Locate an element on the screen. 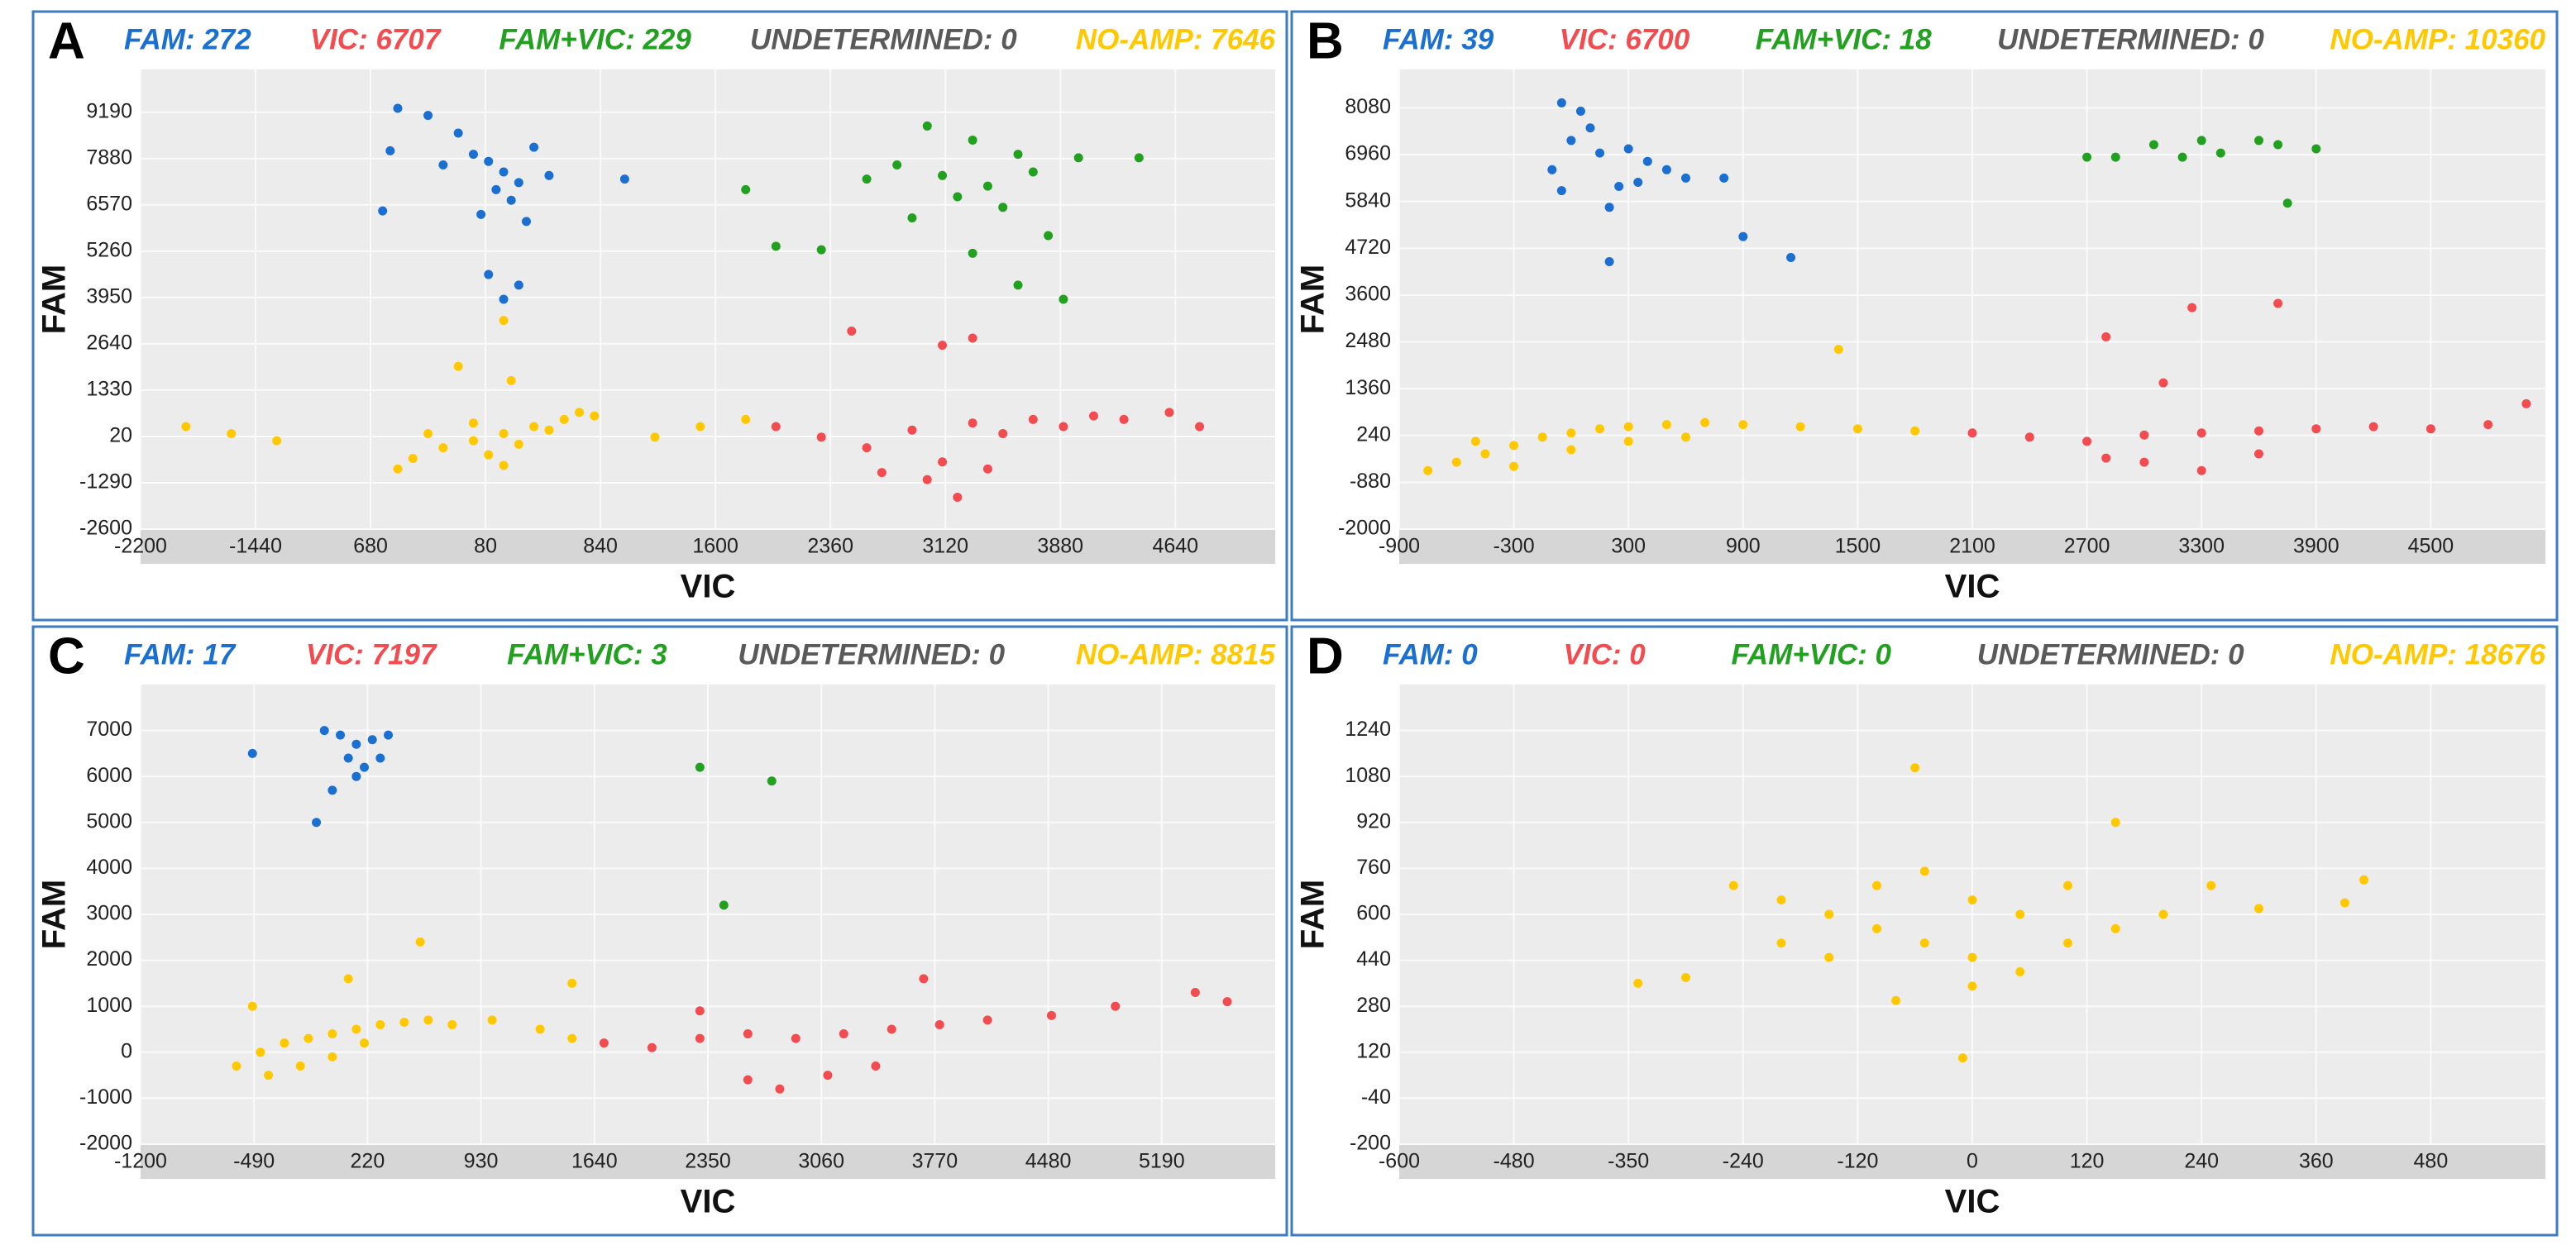 Image resolution: width=2576 pixels, height=1250 pixels. x-tick-label: 300 is located at coordinates (1629, 546).